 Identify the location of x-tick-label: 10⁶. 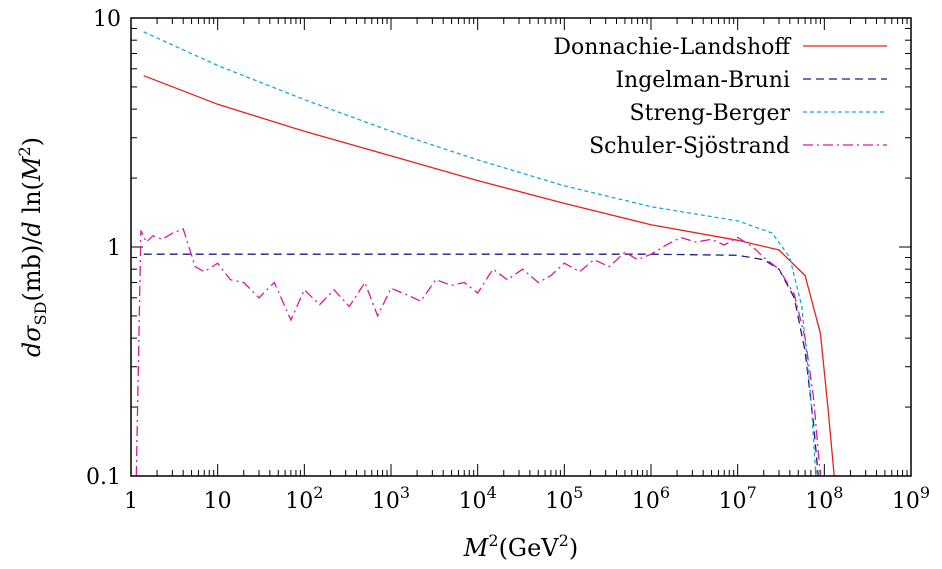
(651, 498).